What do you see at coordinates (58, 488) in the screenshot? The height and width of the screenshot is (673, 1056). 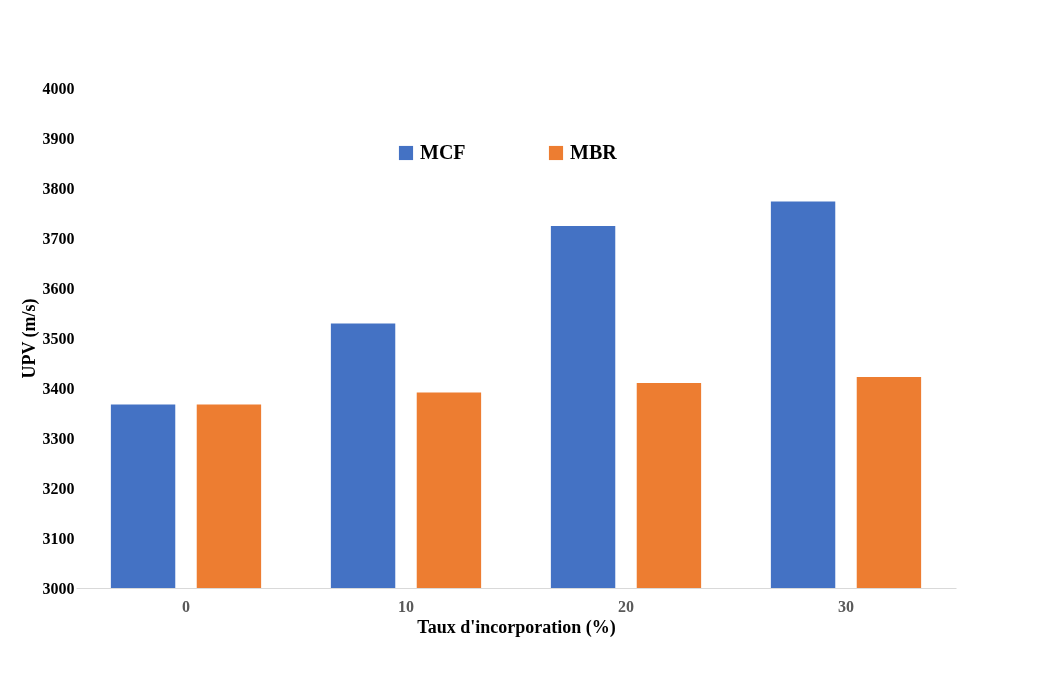 I see `y-tick-label: 3200` at bounding box center [58, 488].